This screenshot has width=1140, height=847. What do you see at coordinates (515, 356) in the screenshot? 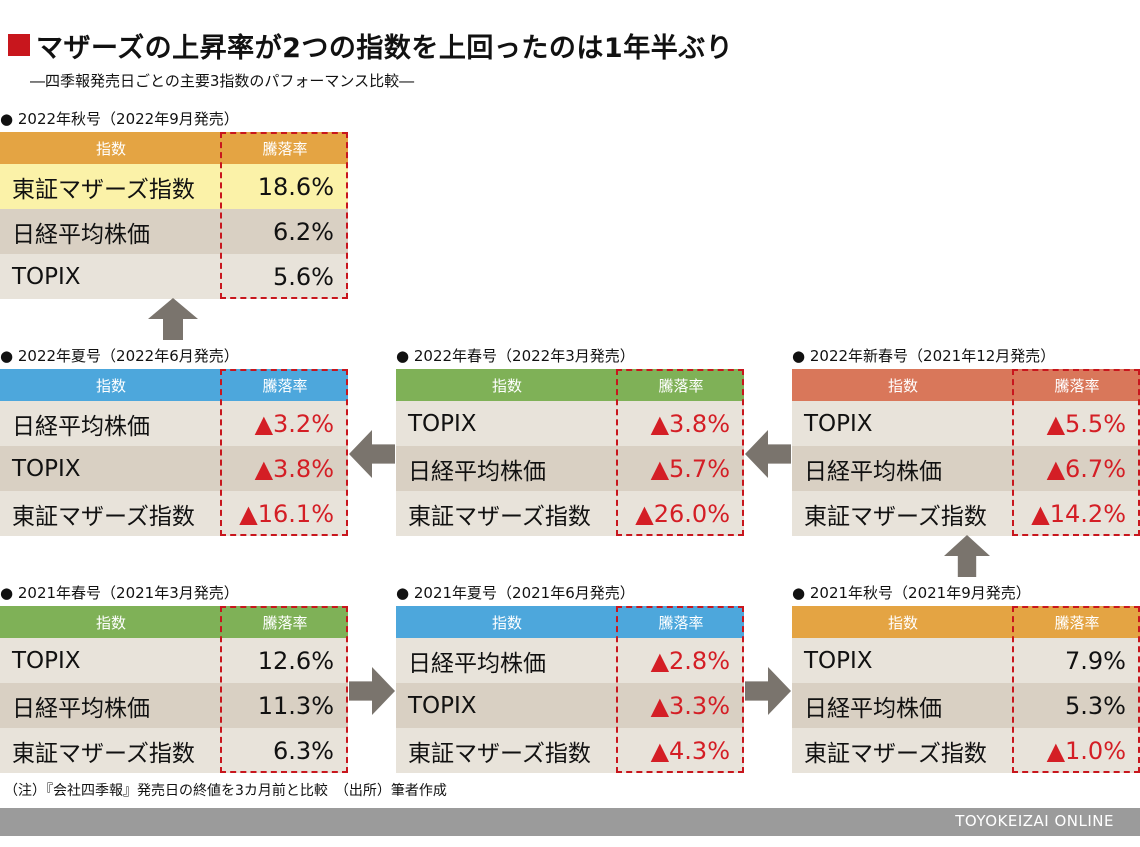
I see `panel-label: ● 2022年春号（2022年3月発売）` at bounding box center [515, 356].